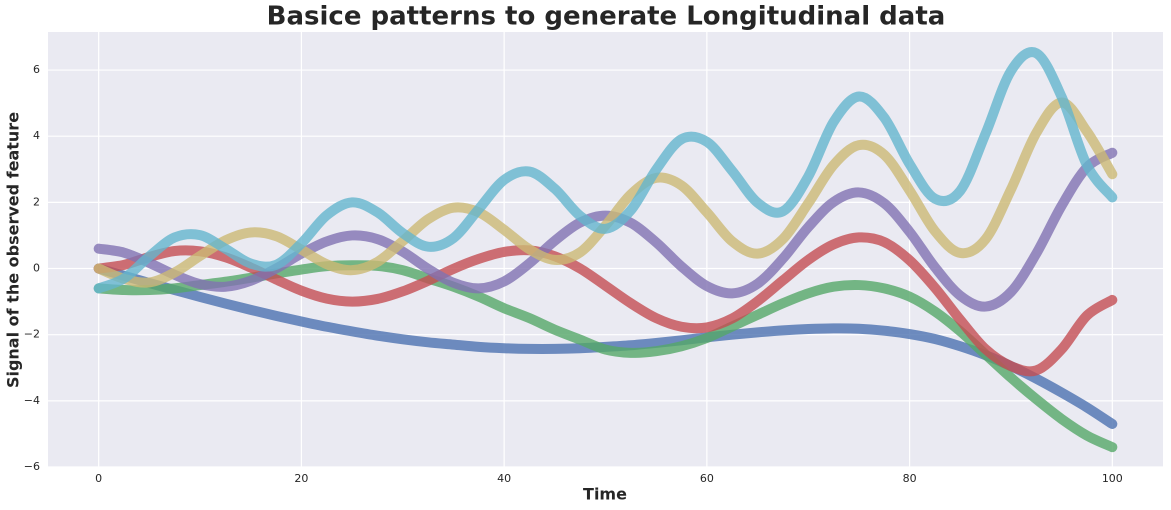 The height and width of the screenshot is (510, 1171). I want to click on y-tick-label: 6, so click(36, 69).